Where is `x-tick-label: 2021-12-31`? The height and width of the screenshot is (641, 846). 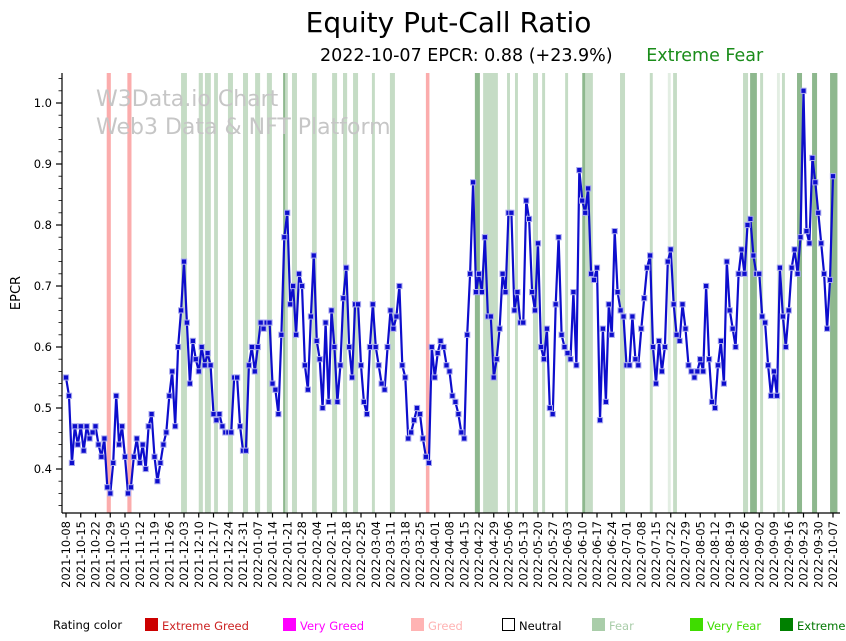
x-tick-label: 2021-12-31 is located at coordinates (243, 554).